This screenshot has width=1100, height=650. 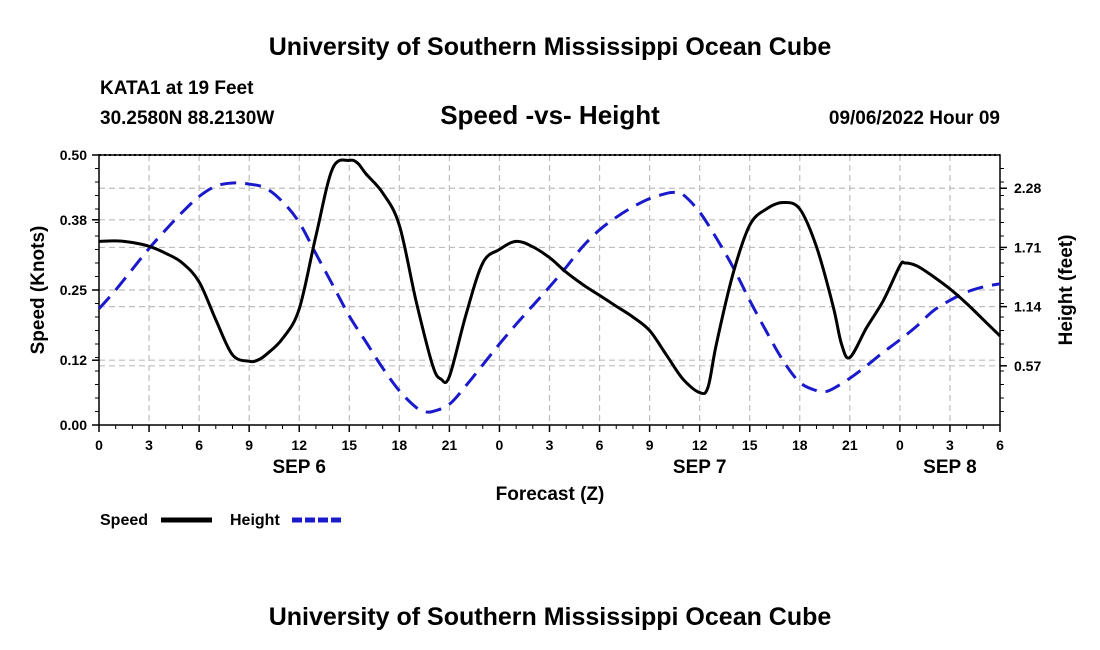 I want to click on y-axis-ticks: 0.00 0.12 0.25 0.38 0.50, so click(x=79, y=290).